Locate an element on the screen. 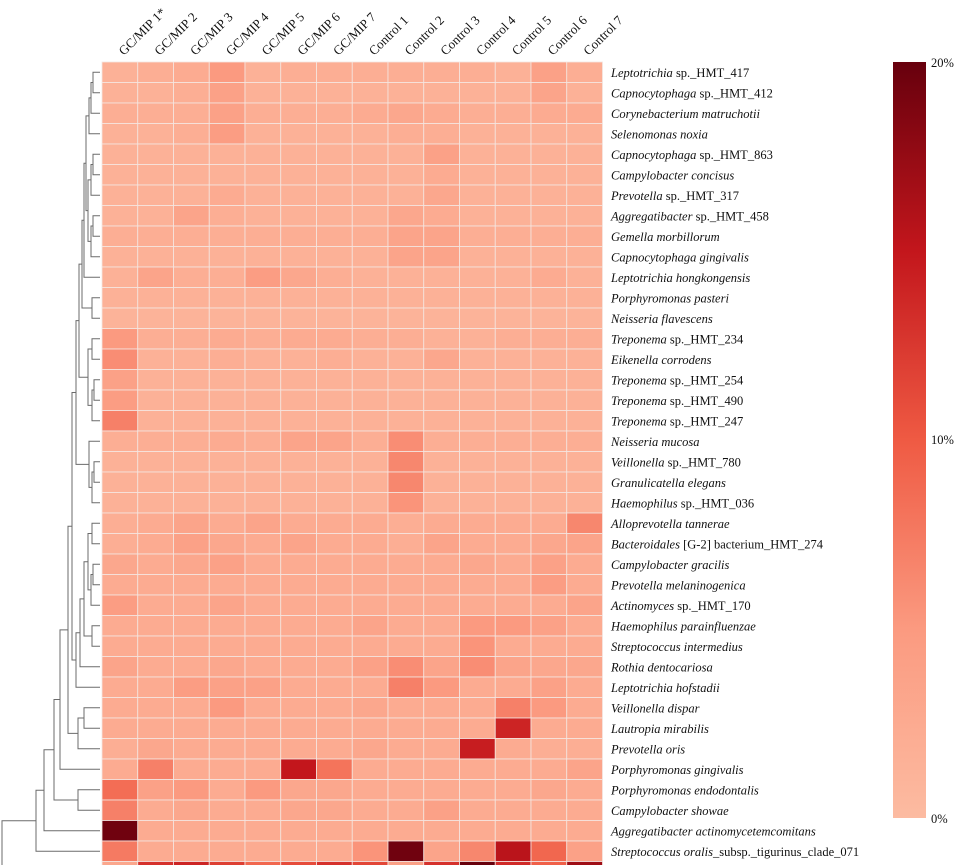 This screenshot has height=865, width=957. row-label: Prevotella oris is located at coordinates (647, 749).